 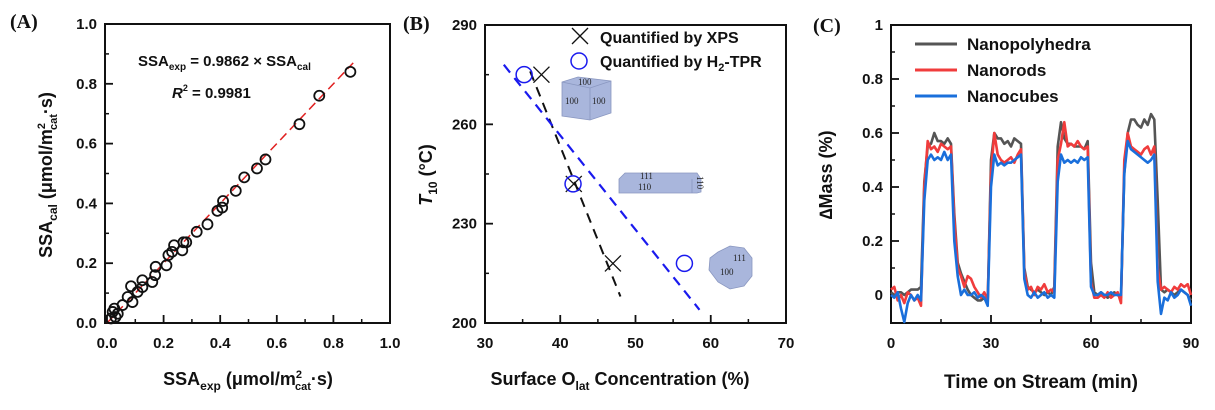 I want to click on y-tick-label: 0, so click(x=879, y=295).